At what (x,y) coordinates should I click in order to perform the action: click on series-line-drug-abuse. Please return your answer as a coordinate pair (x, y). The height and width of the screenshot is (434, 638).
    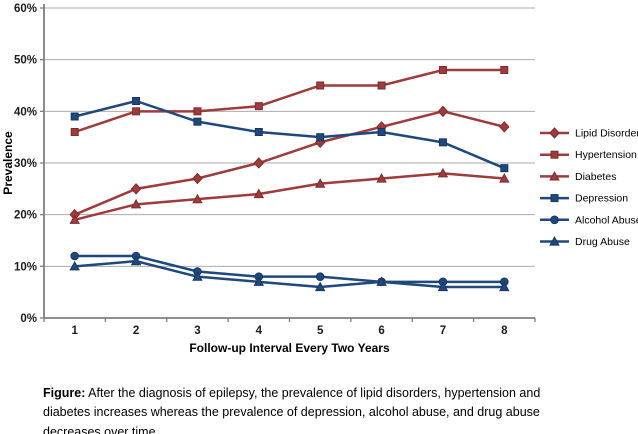
    Looking at the image, I should click on (289, 274).